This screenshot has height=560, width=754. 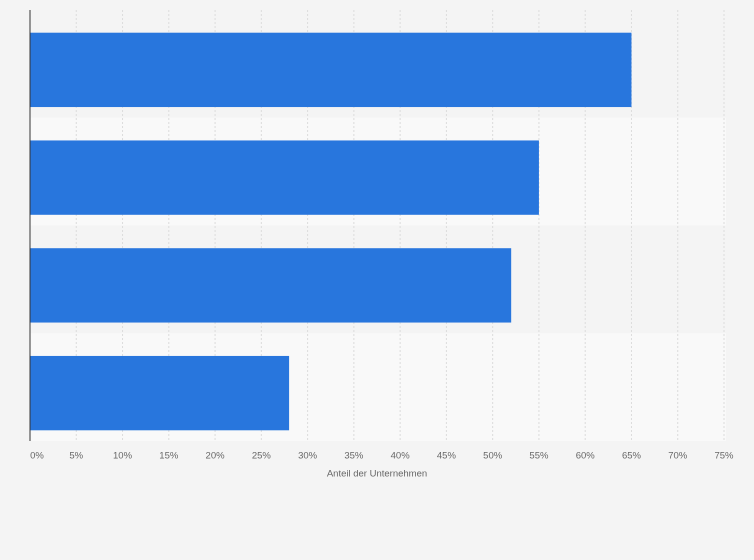 I want to click on x-tick-label: 25%, so click(x=262, y=456).